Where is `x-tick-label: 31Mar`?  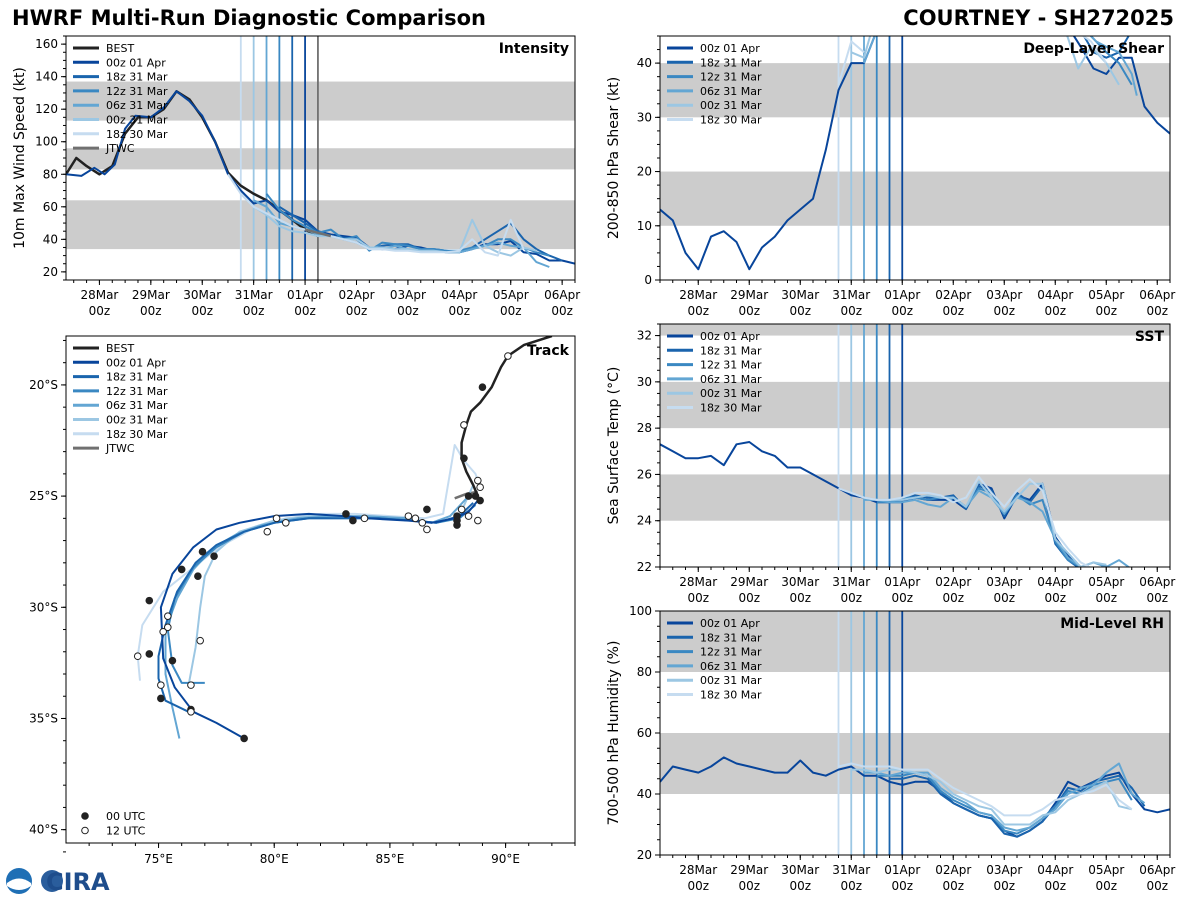
x-tick-label: 31Mar is located at coordinates (851, 582).